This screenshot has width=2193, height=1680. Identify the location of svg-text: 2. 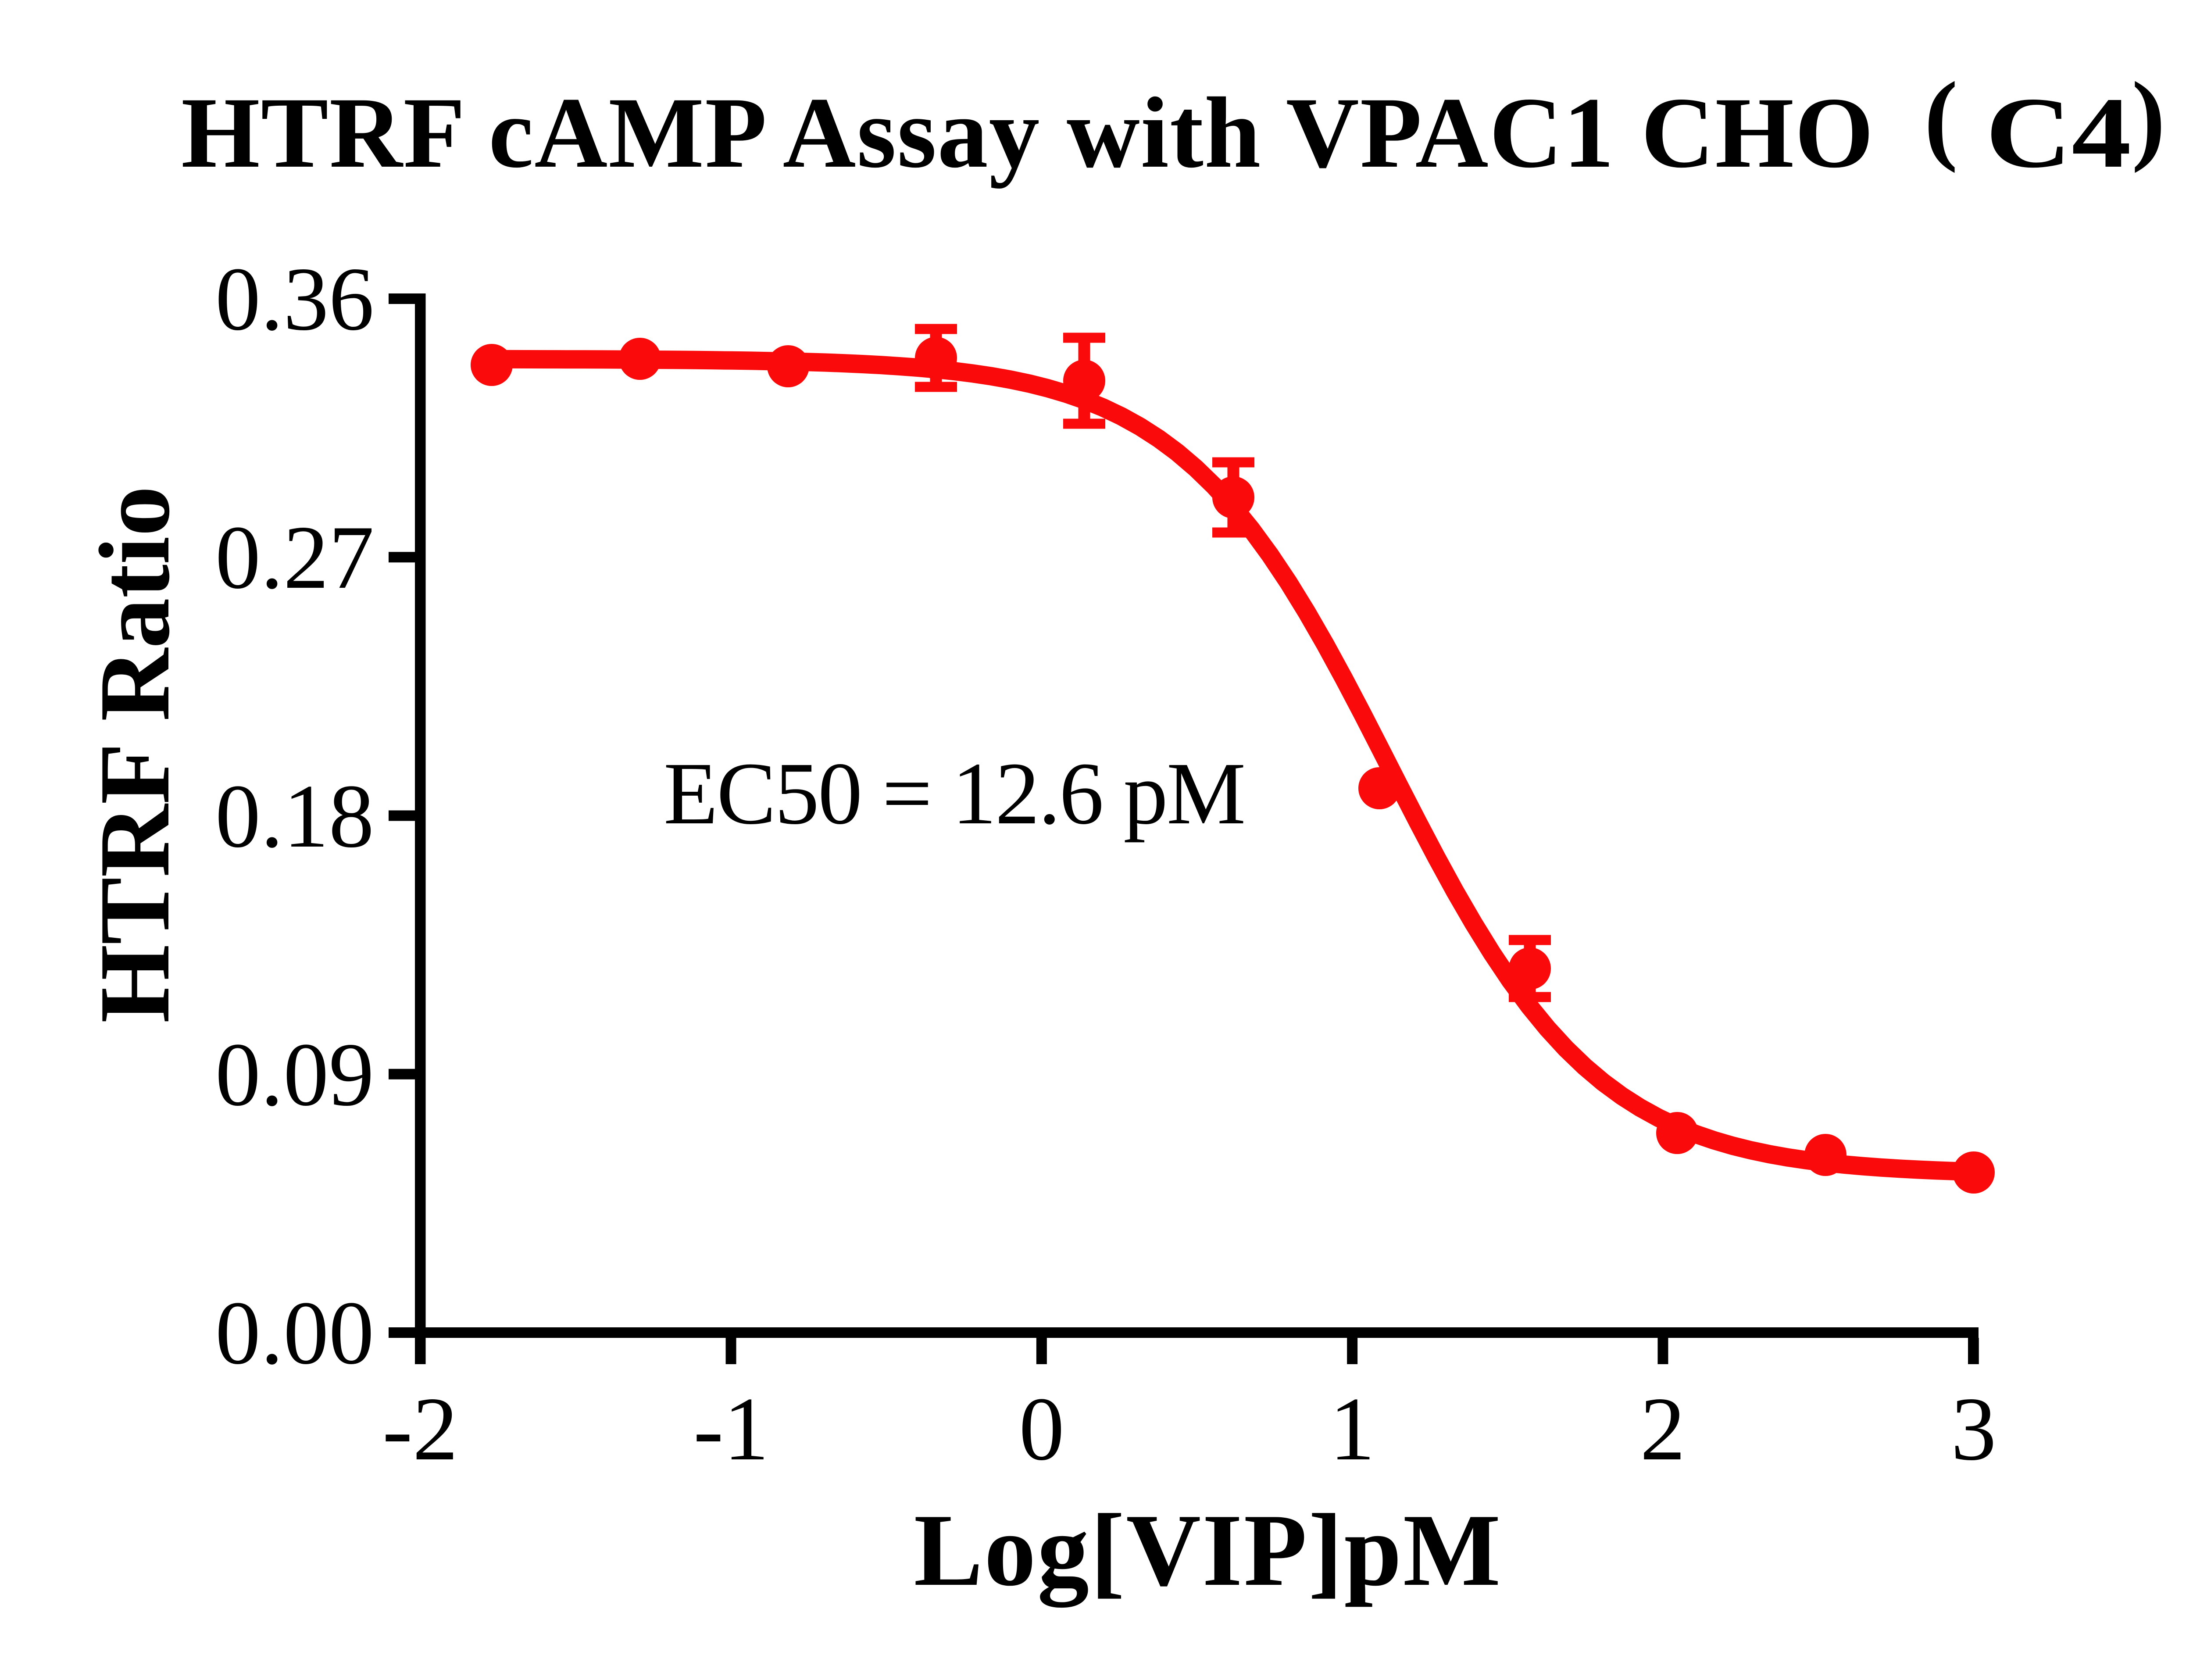
(1663, 1429).